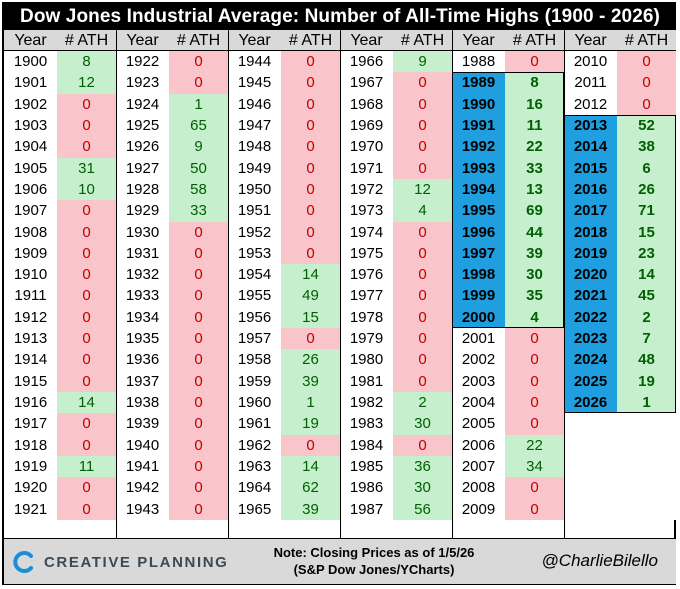 This screenshot has height=589, width=680. I want to click on year-cell: 2016, so click(590, 189).